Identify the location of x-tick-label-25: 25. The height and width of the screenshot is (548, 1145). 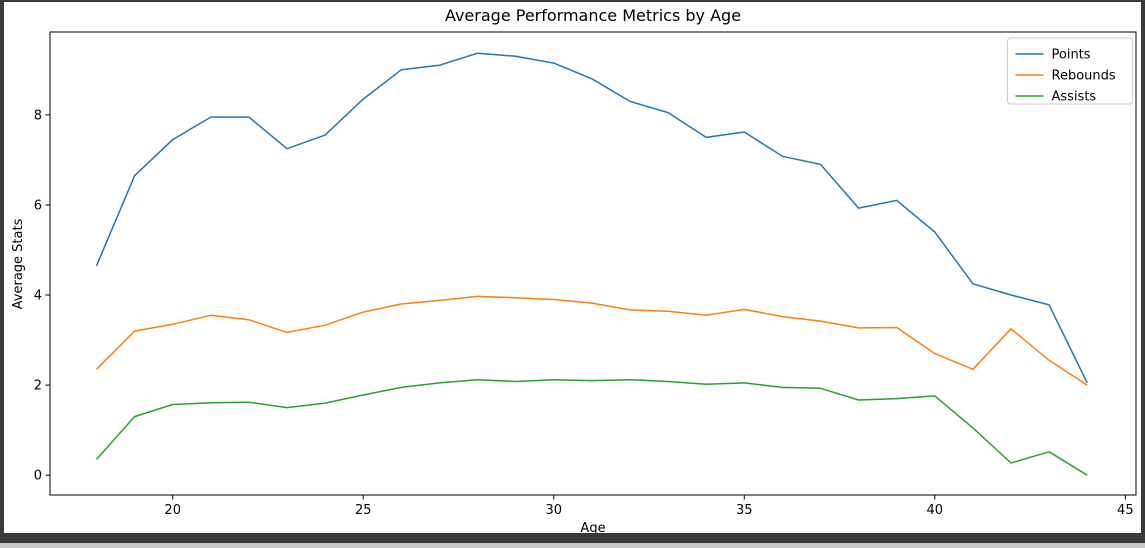
(363, 510).